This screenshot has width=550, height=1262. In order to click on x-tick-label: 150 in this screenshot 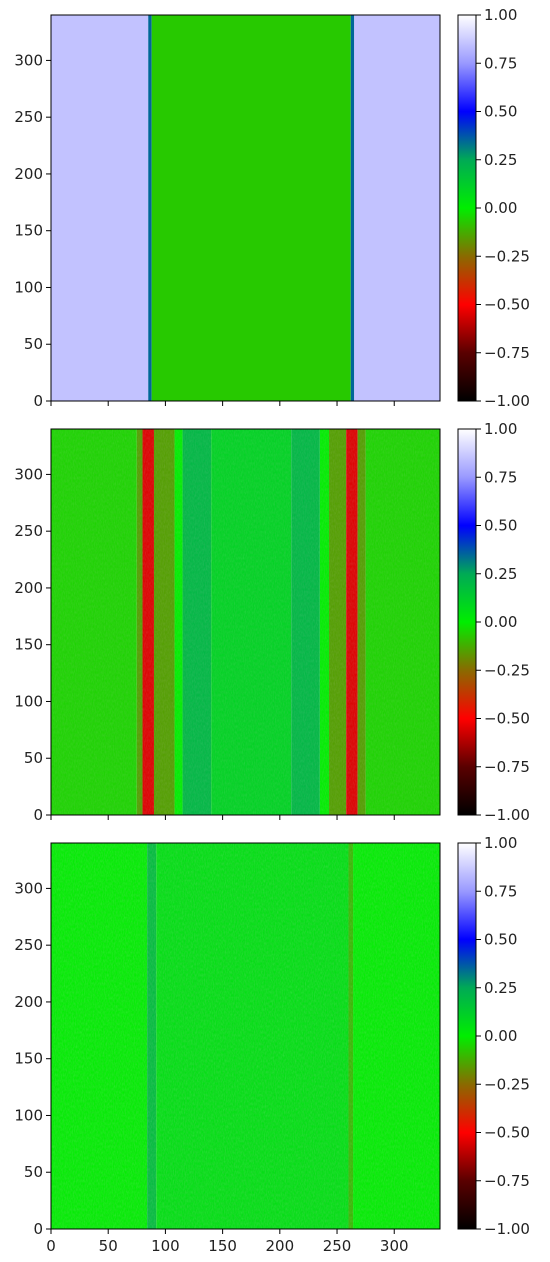, I will do `click(222, 1246)`.